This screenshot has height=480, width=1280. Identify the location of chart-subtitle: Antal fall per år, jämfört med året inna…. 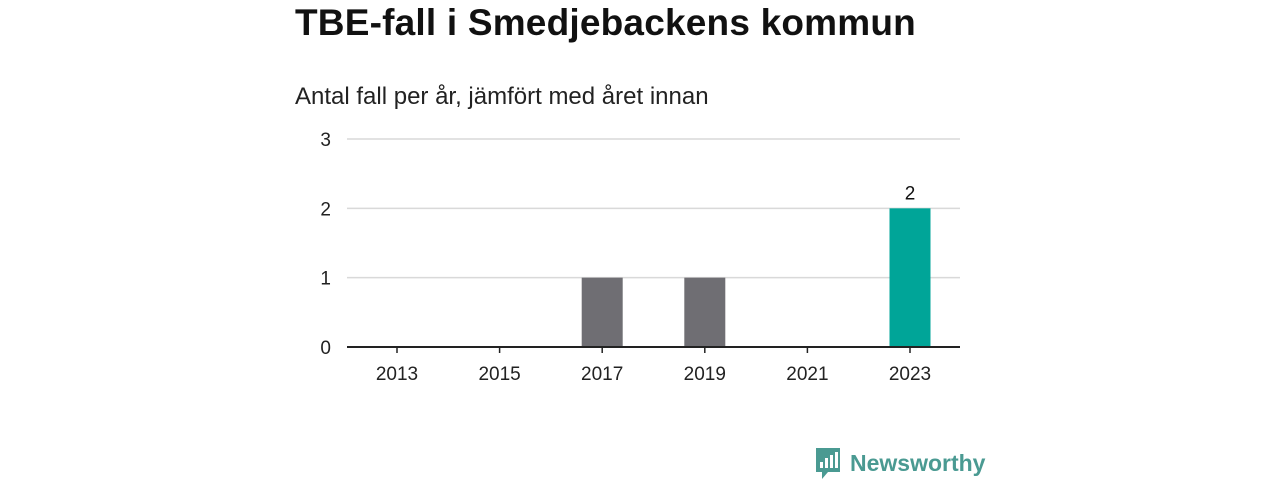
(502, 96).